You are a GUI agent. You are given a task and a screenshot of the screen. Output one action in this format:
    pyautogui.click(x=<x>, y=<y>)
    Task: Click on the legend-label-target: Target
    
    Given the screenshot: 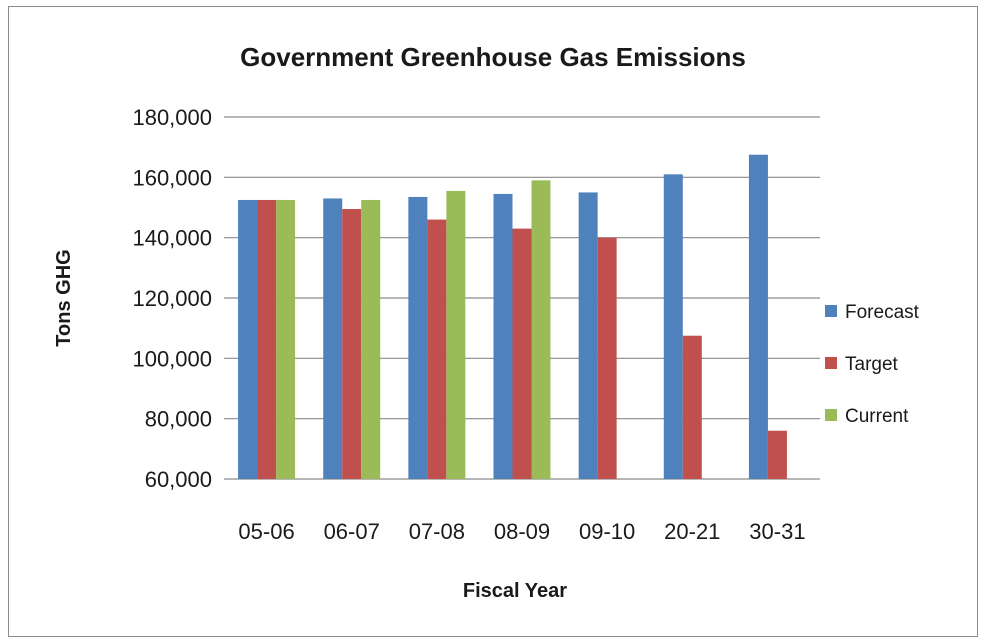 What is the action you would take?
    pyautogui.click(x=872, y=364)
    